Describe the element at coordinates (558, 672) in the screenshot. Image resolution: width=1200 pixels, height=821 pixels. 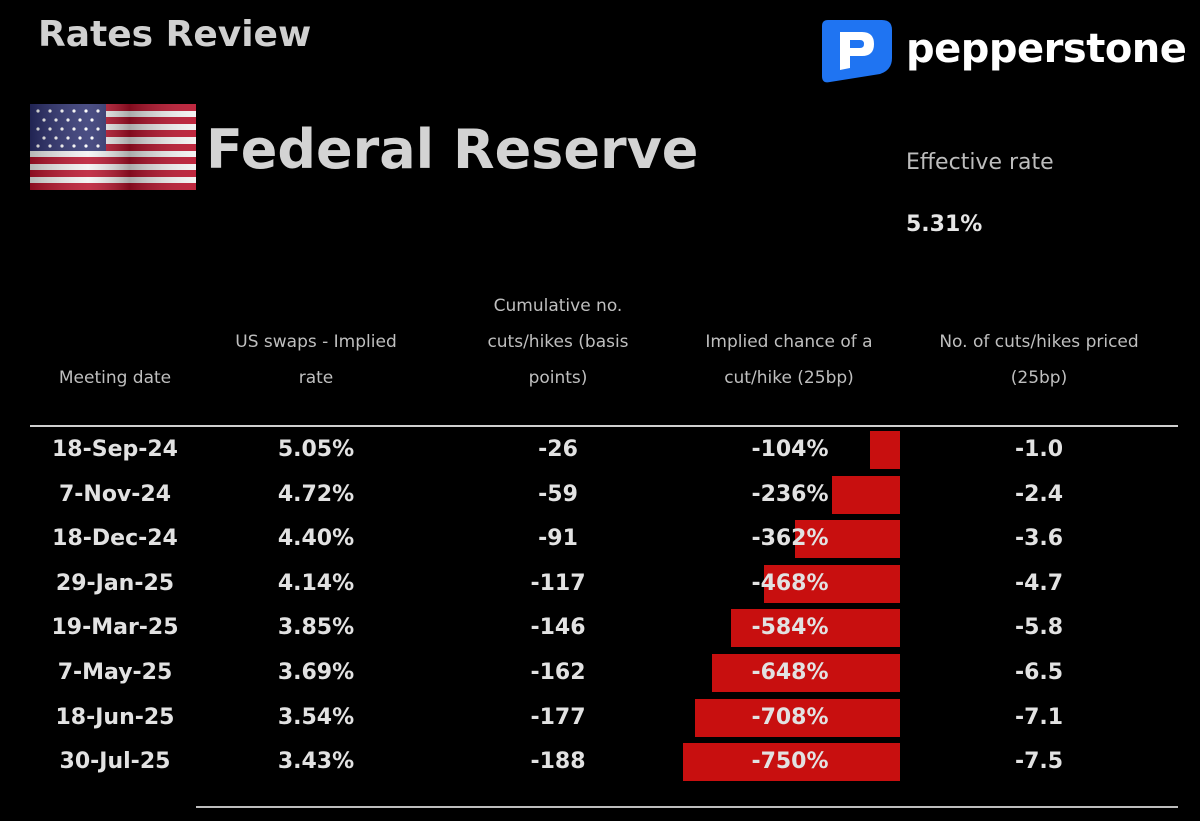
I see `cumulative-bp-cell: -162` at that location.